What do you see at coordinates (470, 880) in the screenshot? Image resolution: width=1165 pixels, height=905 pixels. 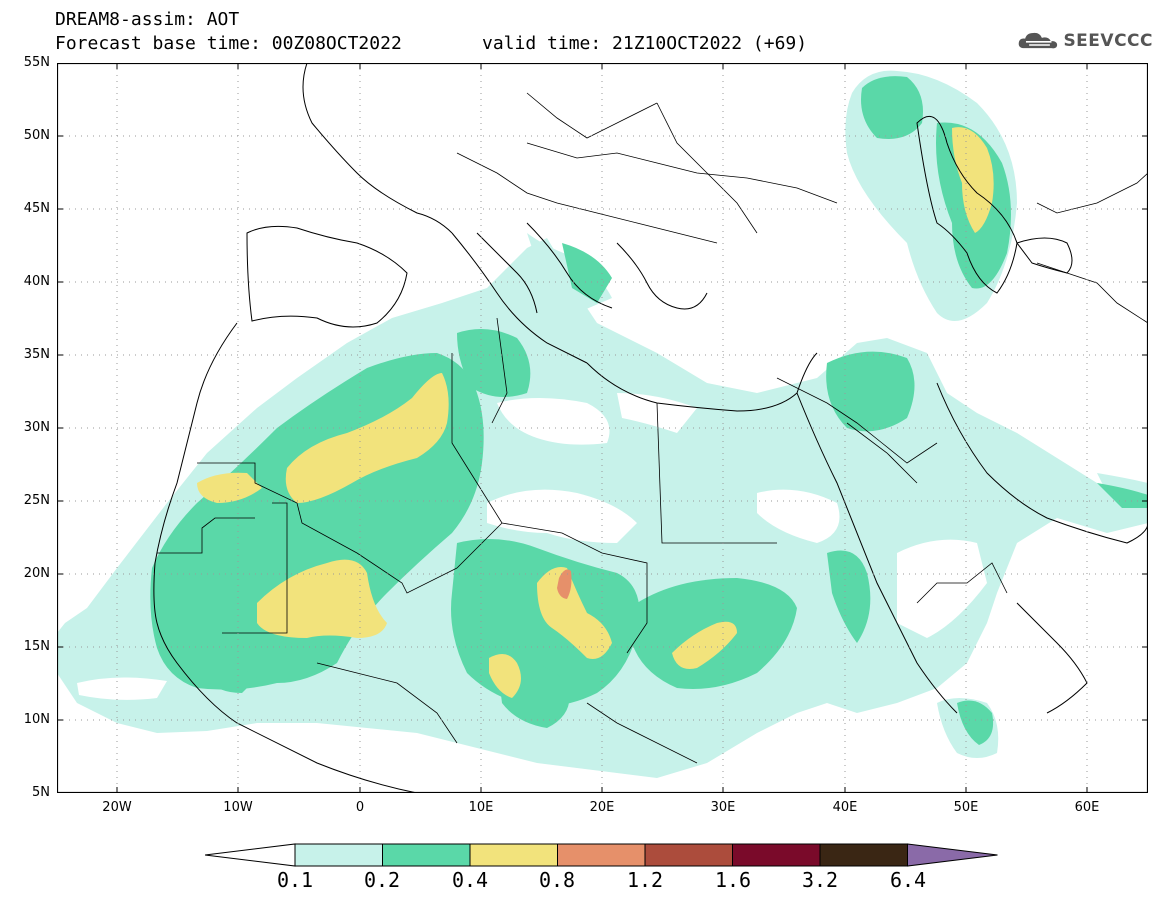 I see `colorbar-label-0.4: 0.4` at bounding box center [470, 880].